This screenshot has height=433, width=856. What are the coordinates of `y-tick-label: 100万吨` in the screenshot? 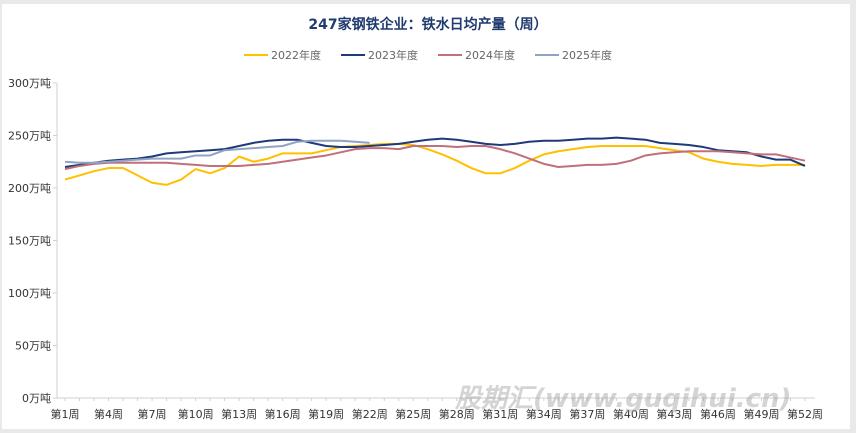 It's located at (29, 293).